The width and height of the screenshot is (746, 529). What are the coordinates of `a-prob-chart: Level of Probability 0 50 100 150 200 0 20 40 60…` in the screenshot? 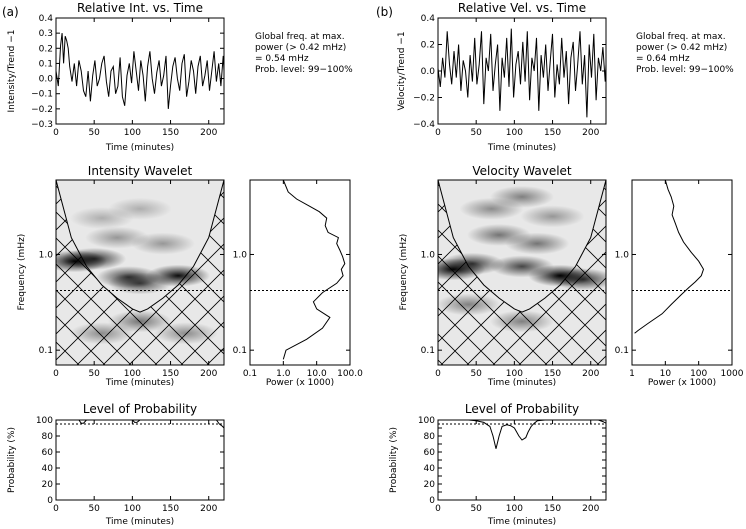 It's located at (116, 464).